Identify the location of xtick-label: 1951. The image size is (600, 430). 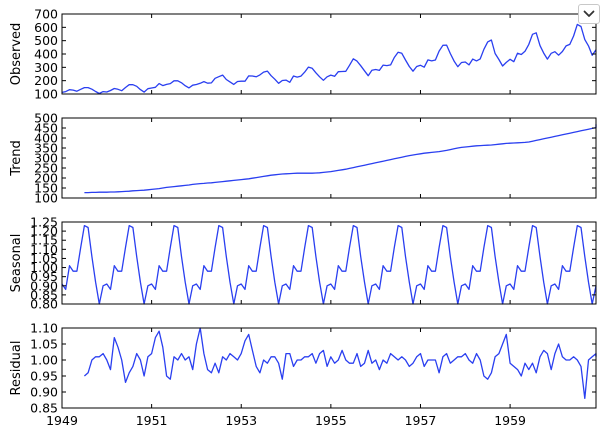
(152, 420).